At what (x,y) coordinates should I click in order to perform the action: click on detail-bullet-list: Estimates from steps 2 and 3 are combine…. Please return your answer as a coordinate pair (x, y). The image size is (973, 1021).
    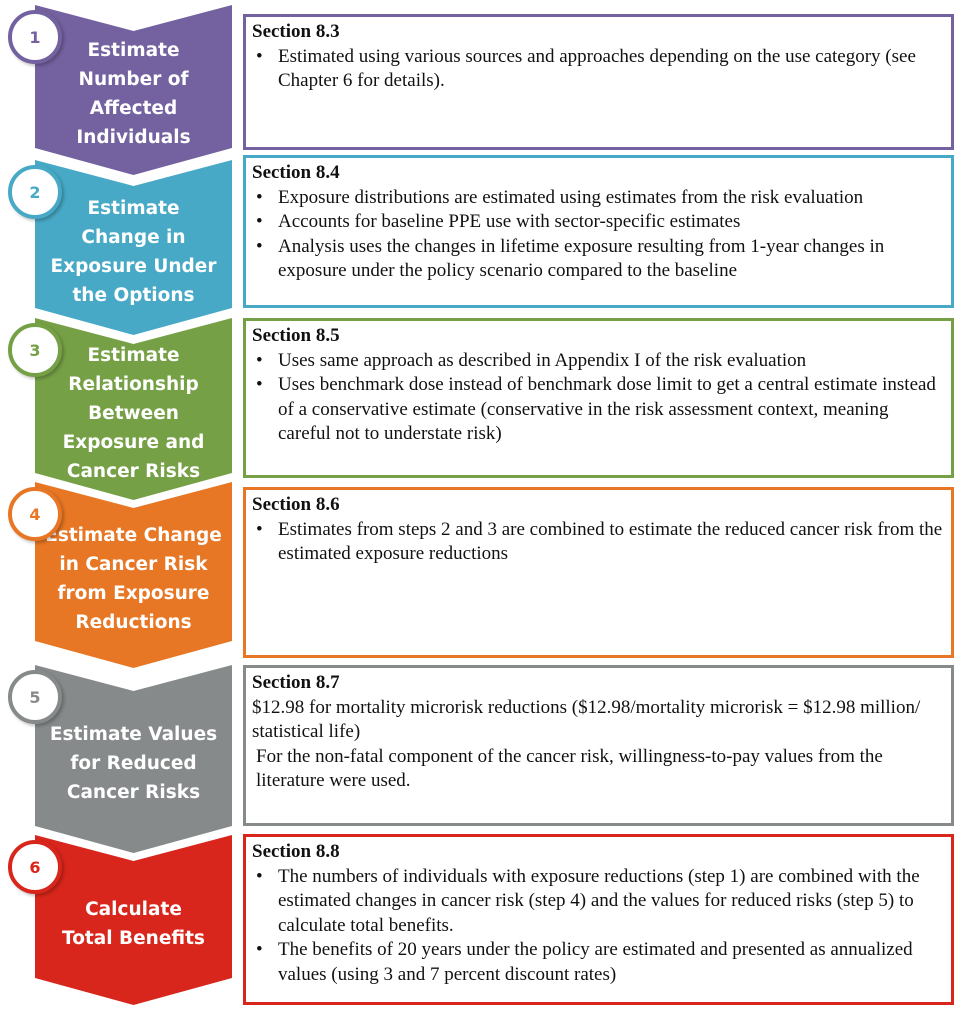
    Looking at the image, I should click on (597, 542).